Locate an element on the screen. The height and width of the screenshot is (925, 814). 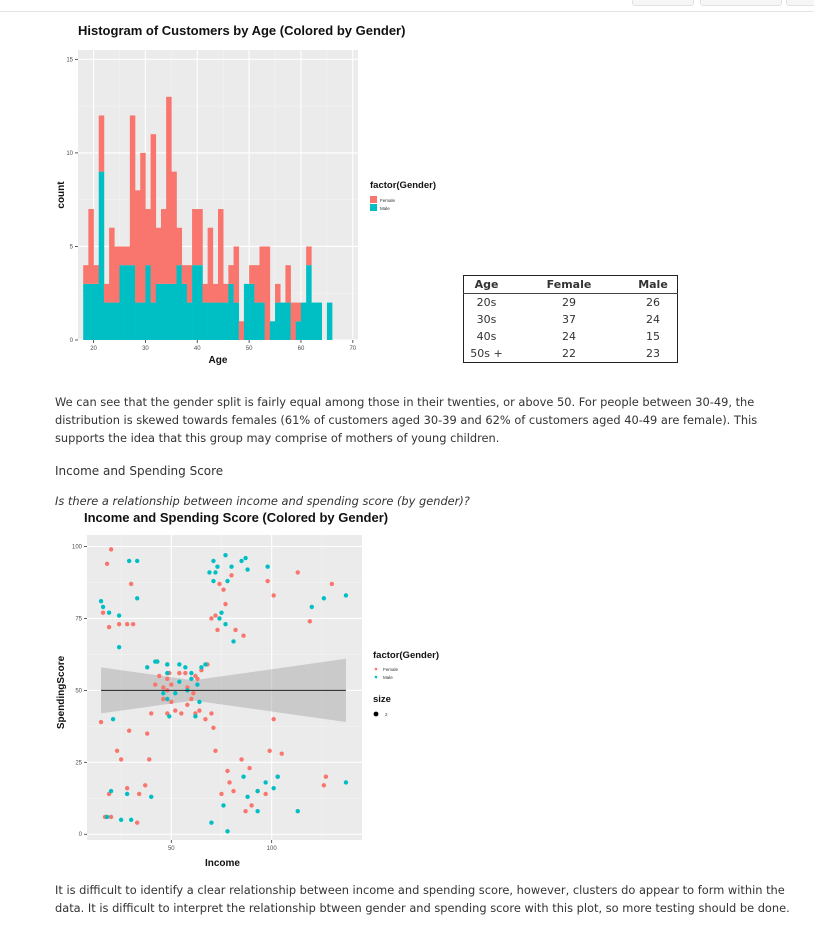
plot-panel is located at coordinates (224, 687).